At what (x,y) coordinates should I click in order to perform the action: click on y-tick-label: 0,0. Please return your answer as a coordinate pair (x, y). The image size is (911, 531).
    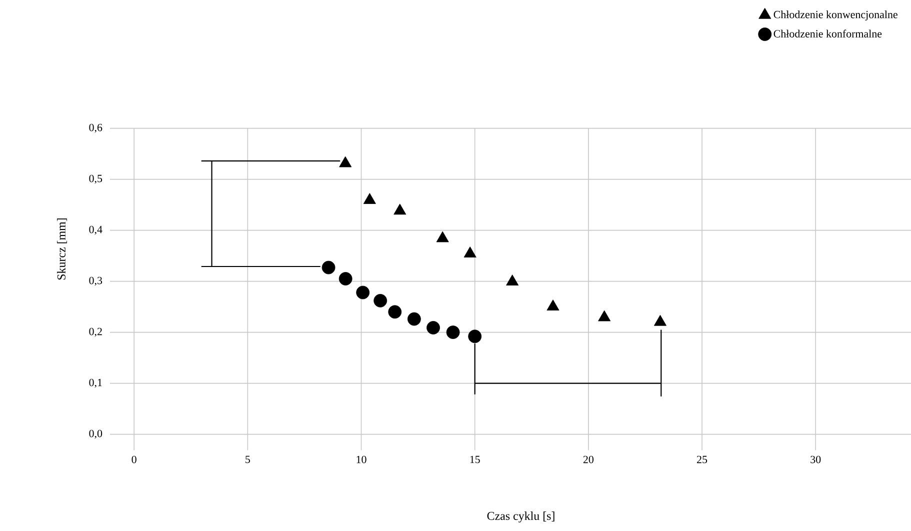
    Looking at the image, I should click on (95, 434).